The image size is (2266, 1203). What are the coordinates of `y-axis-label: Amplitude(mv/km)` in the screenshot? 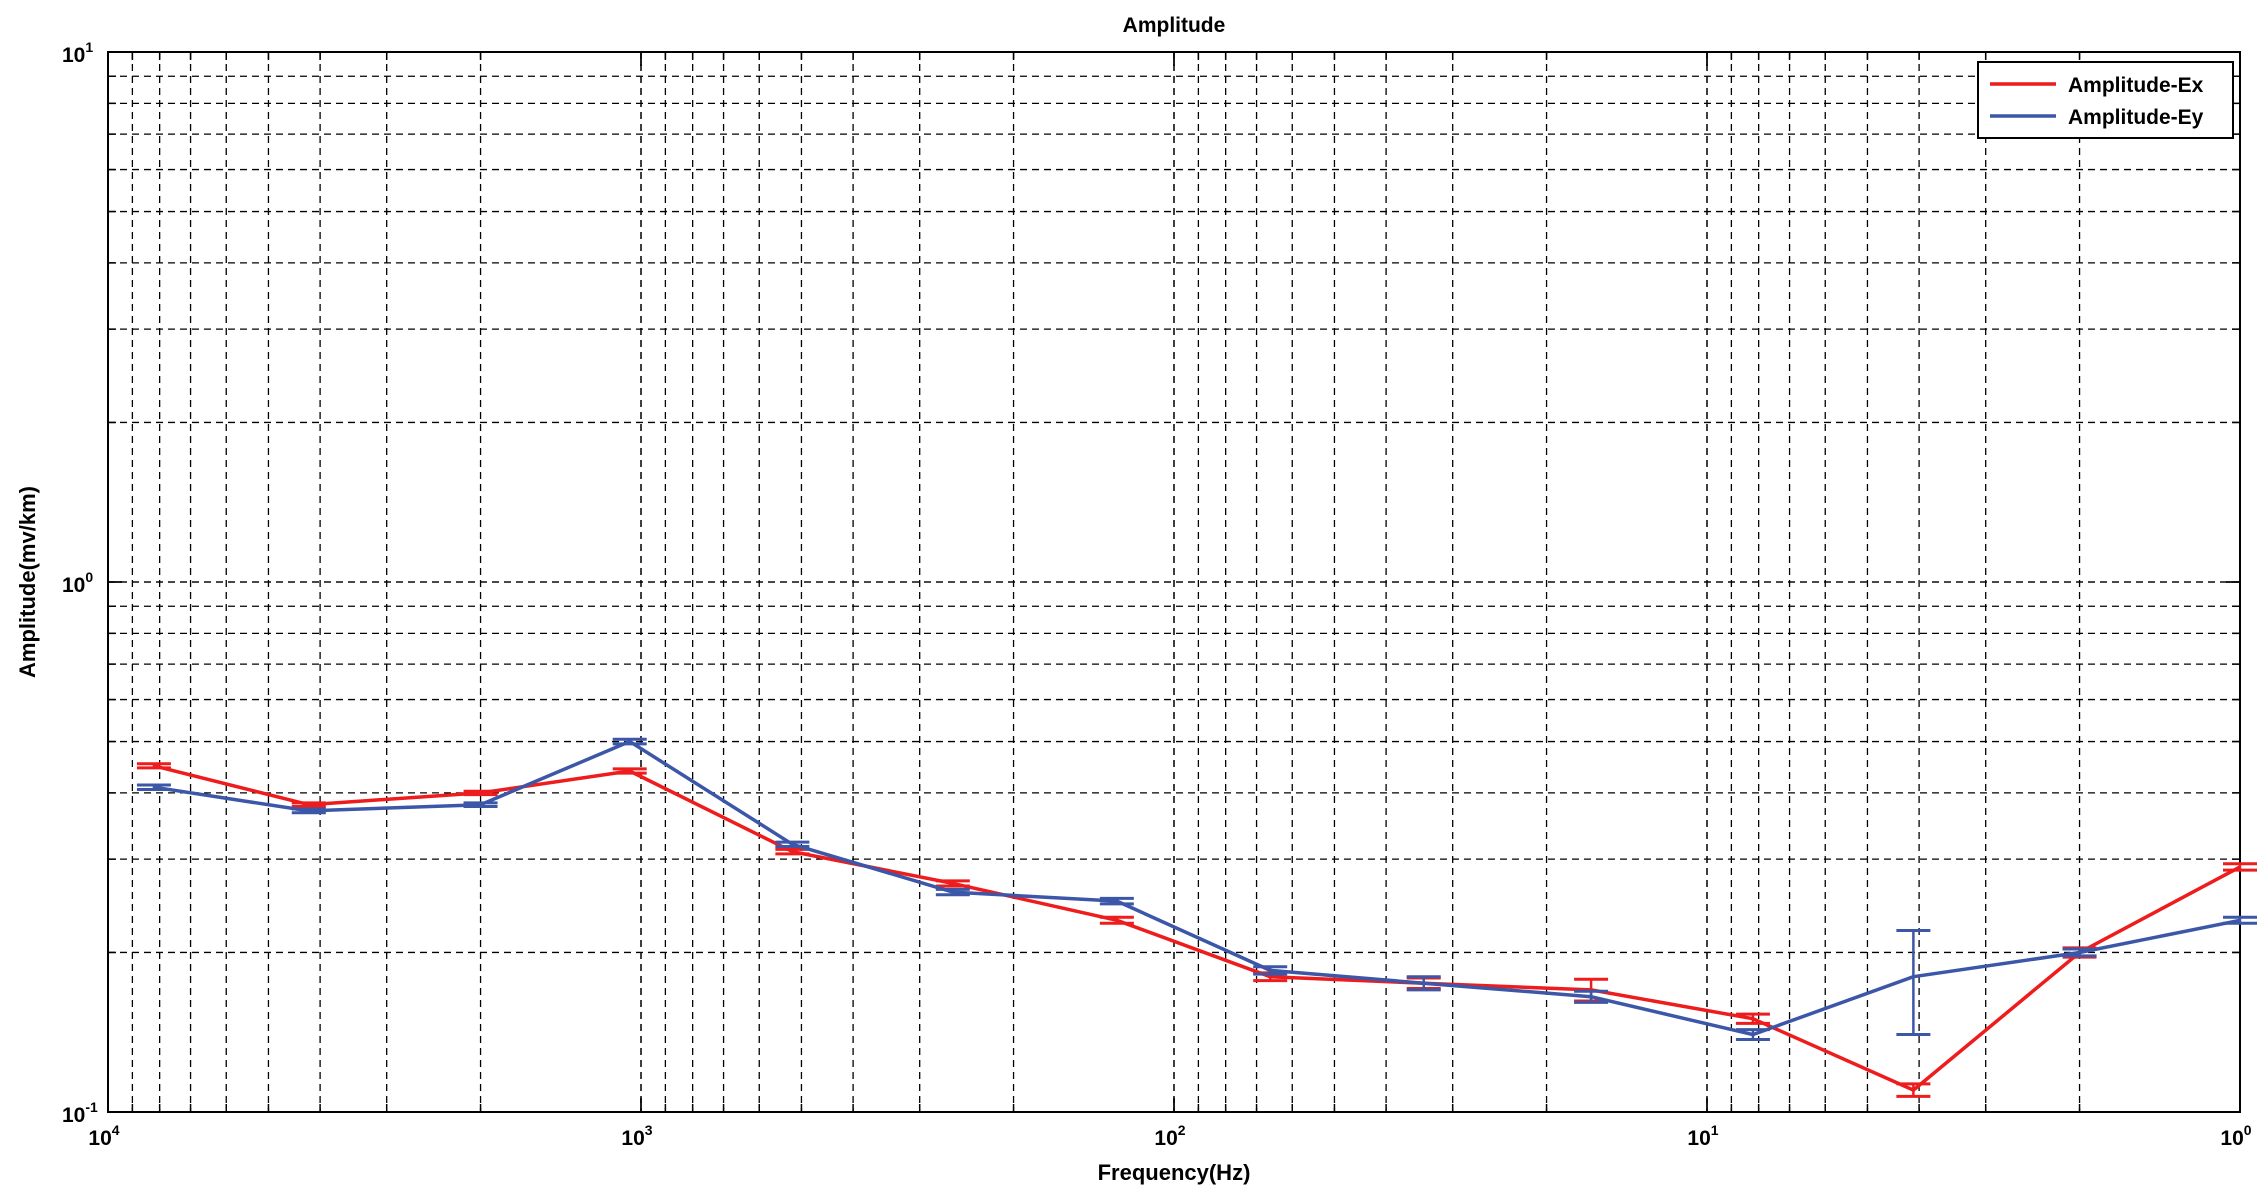 It's located at (27, 582).